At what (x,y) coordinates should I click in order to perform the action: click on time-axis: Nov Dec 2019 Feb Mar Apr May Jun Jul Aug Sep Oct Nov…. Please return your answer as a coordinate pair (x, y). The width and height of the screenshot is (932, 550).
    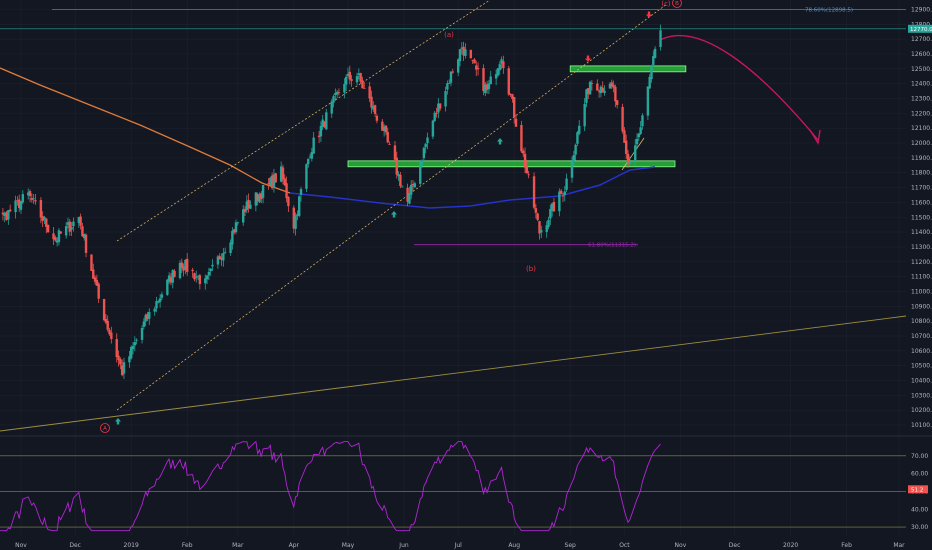
    Looking at the image, I should click on (460, 545).